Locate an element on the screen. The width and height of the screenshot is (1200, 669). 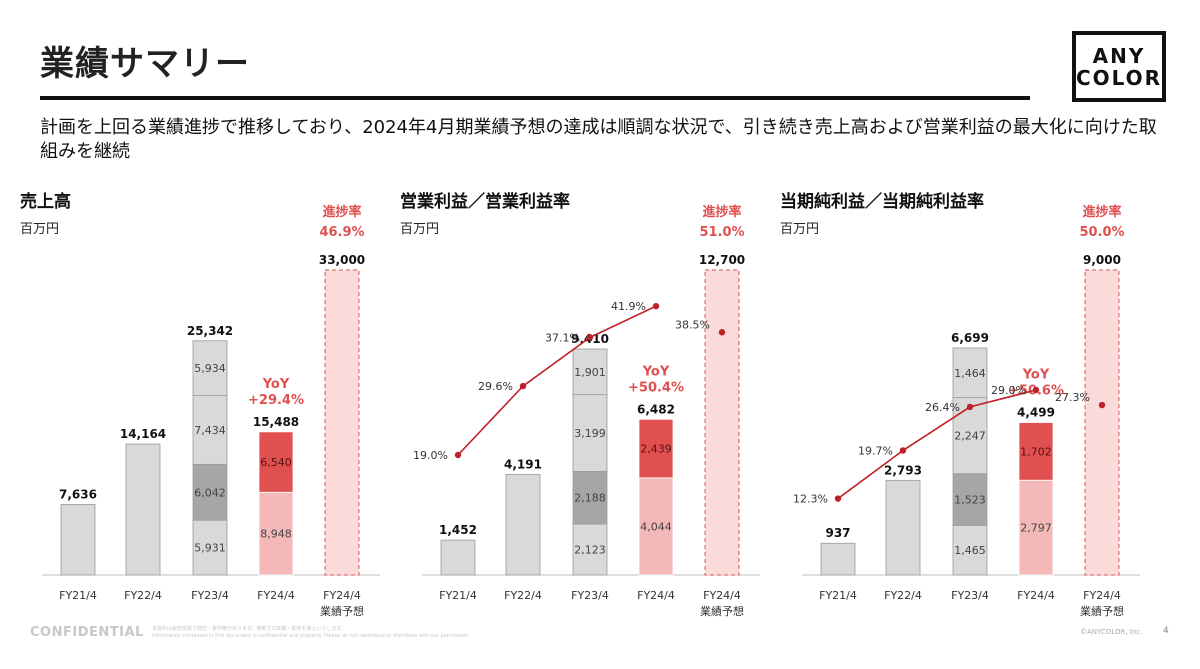
segment-label: 2,123 is located at coordinates (590, 550).